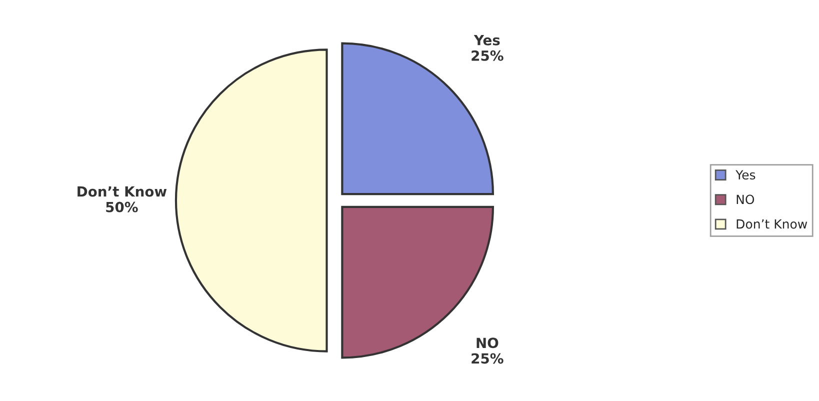  What do you see at coordinates (122, 207) in the screenshot?
I see `data-label: 50%` at bounding box center [122, 207].